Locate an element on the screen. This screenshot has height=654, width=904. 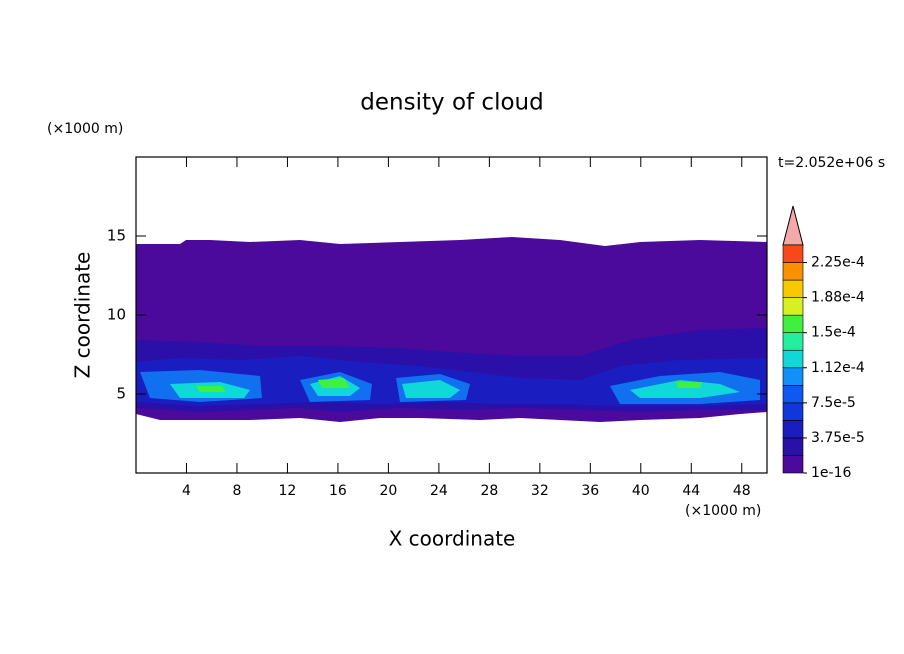
colorbar-tick-label: 7.5e-5 is located at coordinates (833, 403).